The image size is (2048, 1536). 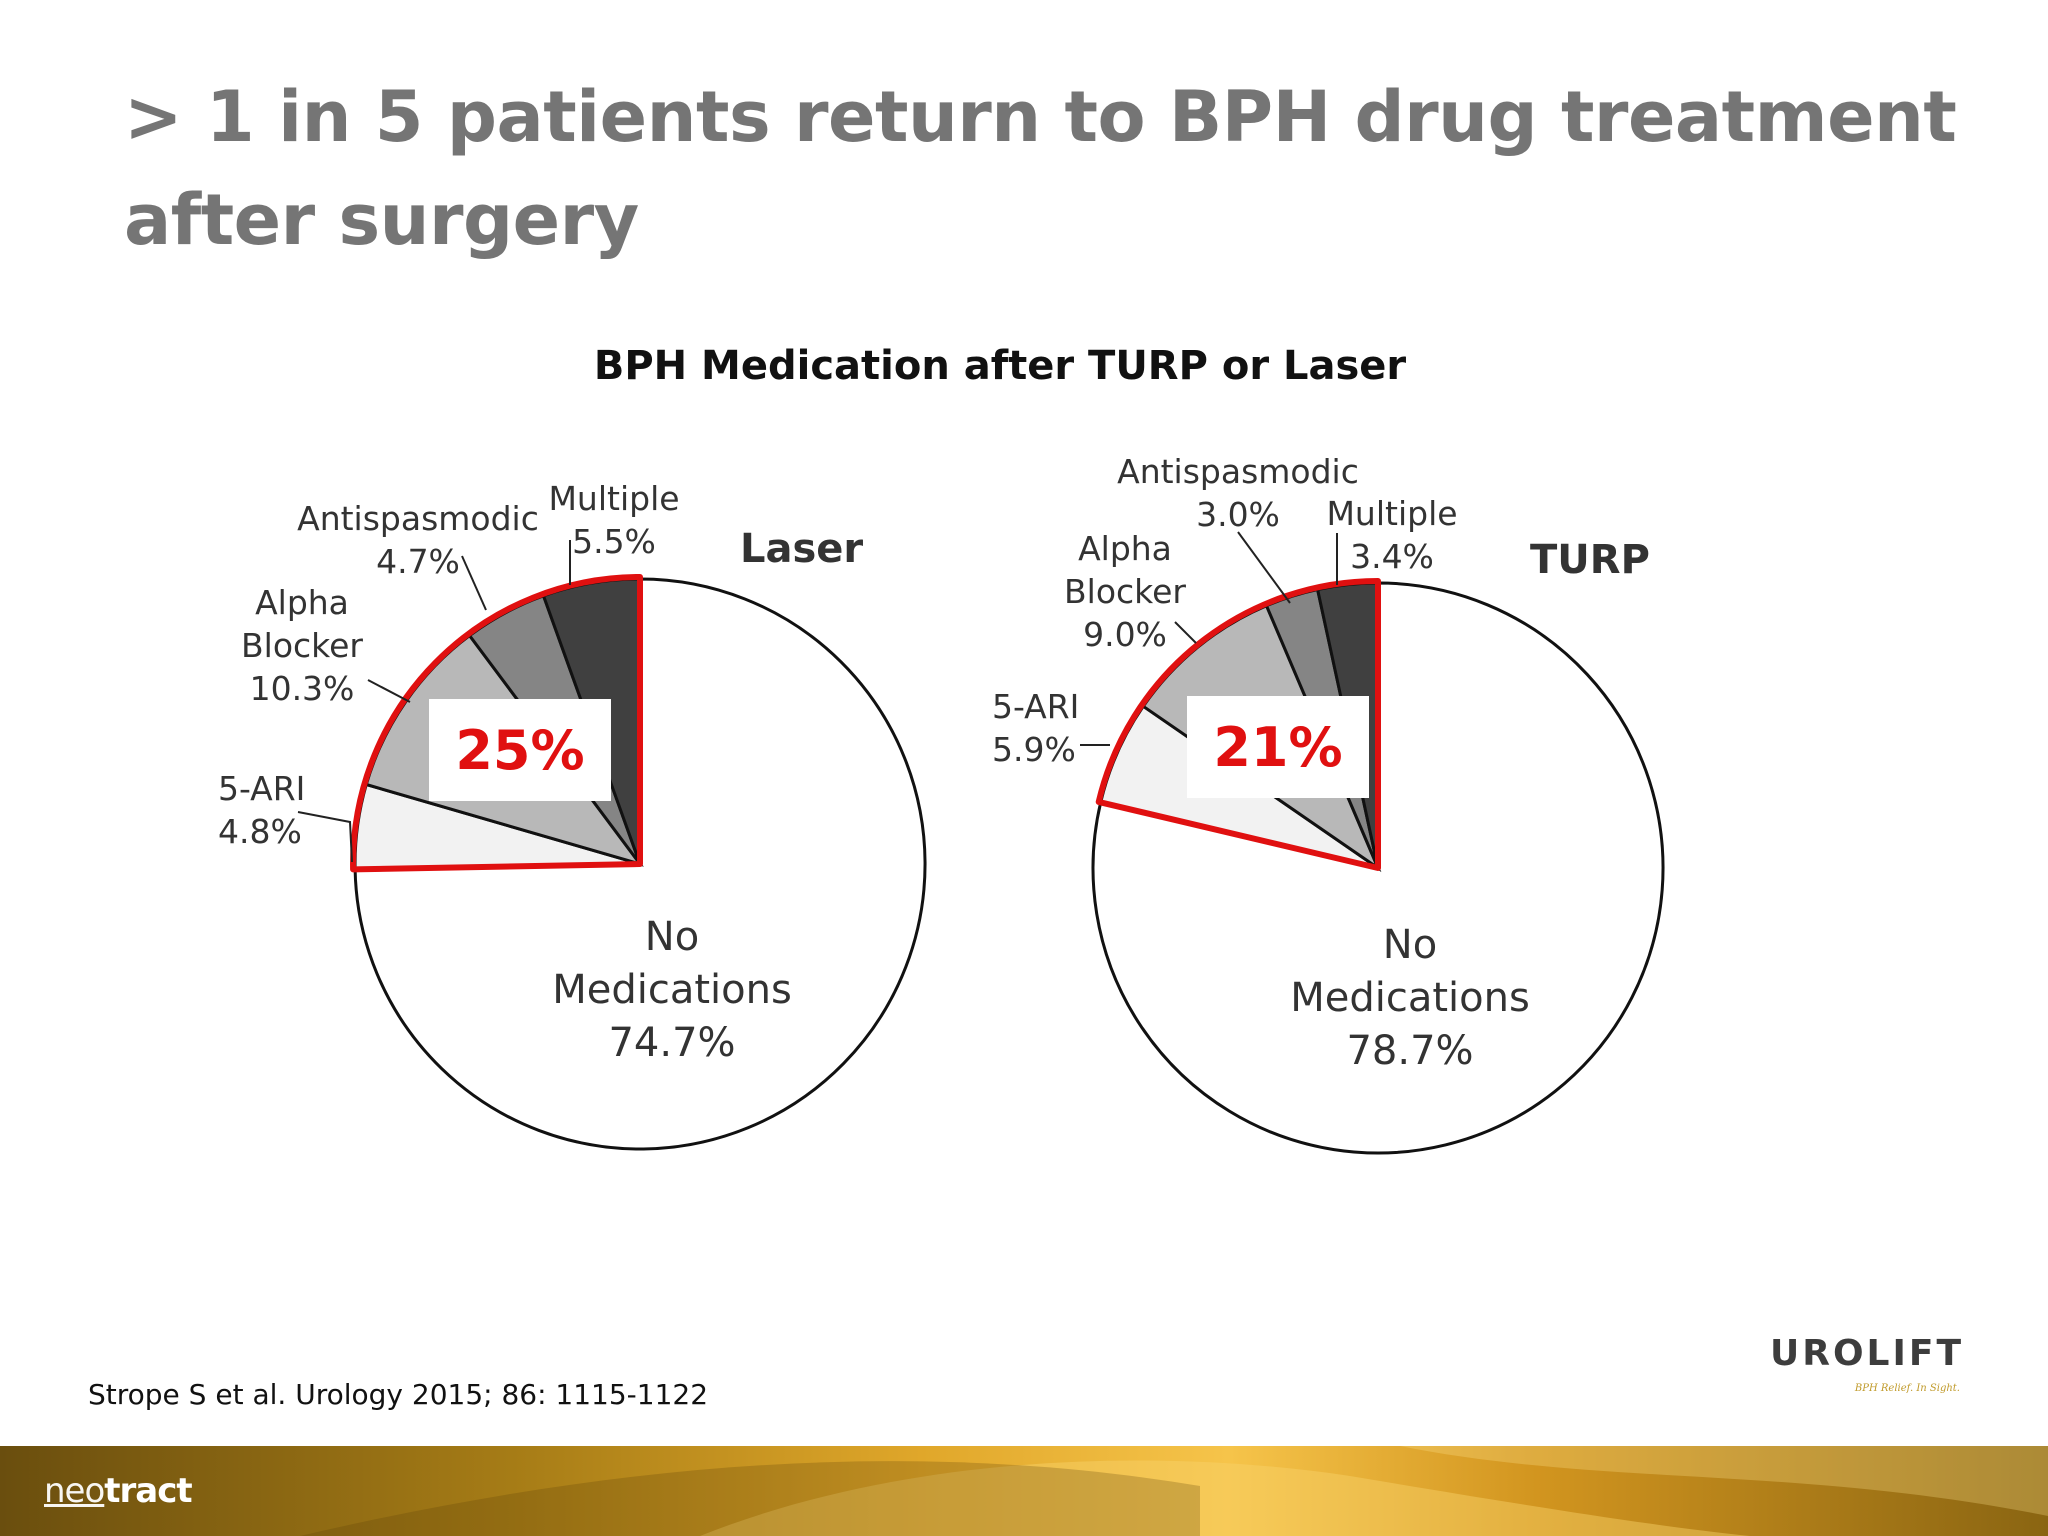 I want to click on neotract-logo-suffix: tract, so click(x=148, y=1491).